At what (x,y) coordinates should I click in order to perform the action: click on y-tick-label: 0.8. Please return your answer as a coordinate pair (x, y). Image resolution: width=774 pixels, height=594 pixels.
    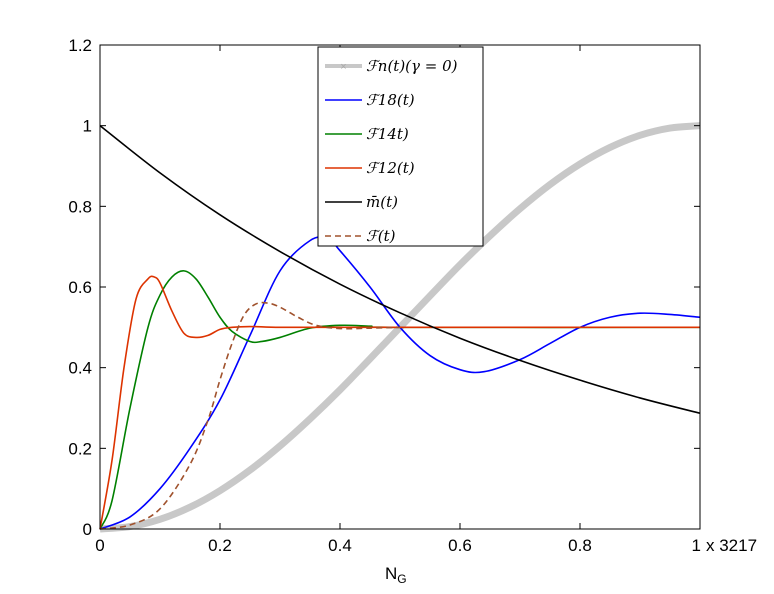
    Looking at the image, I should click on (80, 206).